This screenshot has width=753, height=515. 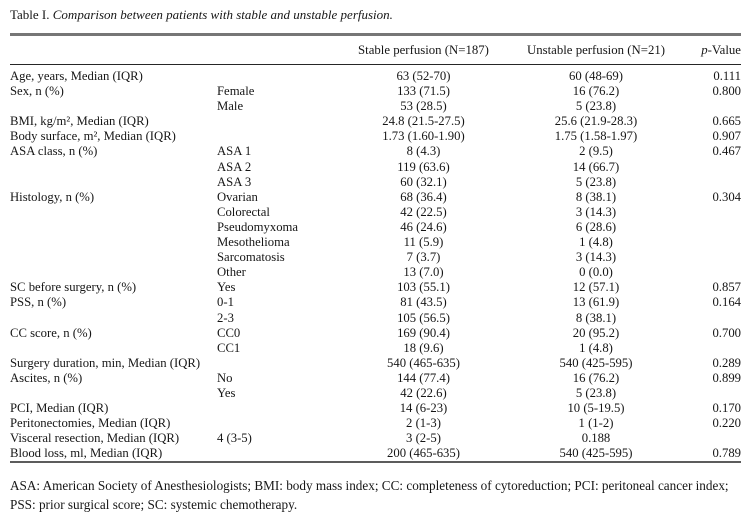 What do you see at coordinates (726, 136) in the screenshot?
I see `cell-pvalue: 0.907` at bounding box center [726, 136].